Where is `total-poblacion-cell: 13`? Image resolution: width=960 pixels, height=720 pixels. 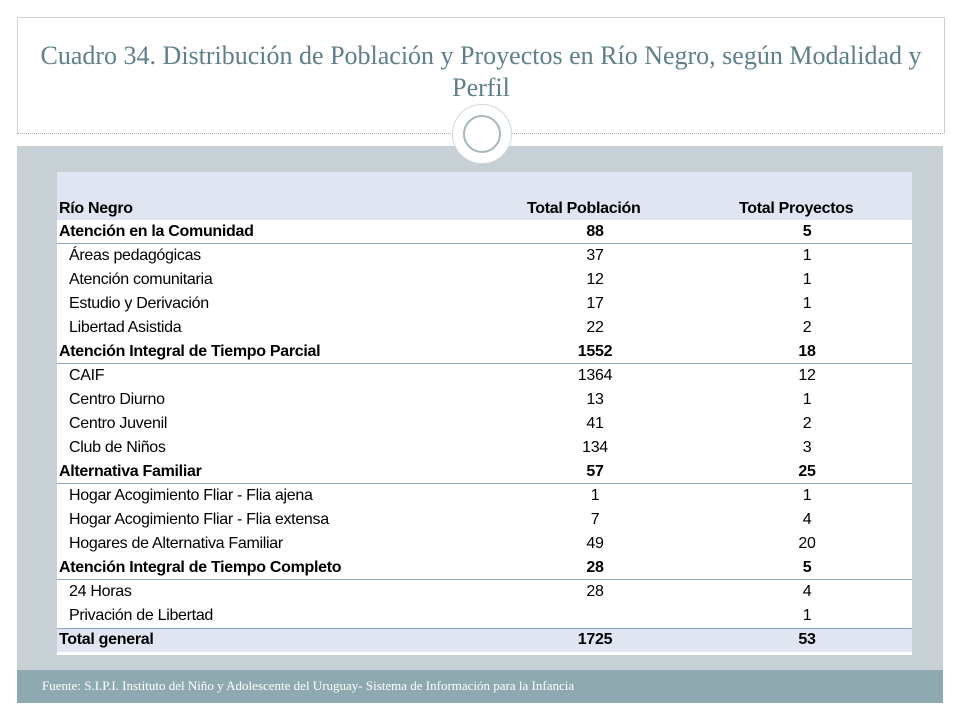 total-poblacion-cell: 13 is located at coordinates (595, 399).